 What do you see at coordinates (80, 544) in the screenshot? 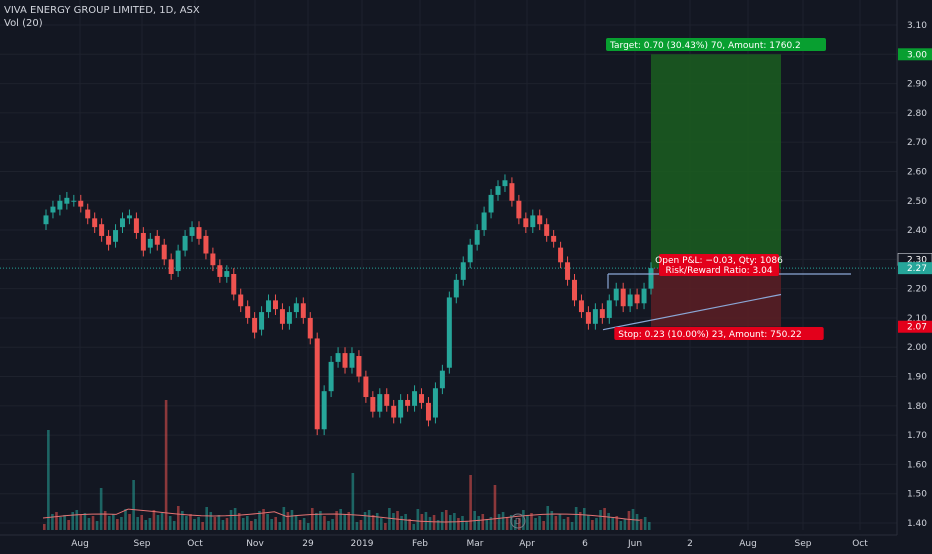
I see `time-tick-label: Aug` at bounding box center [80, 544].